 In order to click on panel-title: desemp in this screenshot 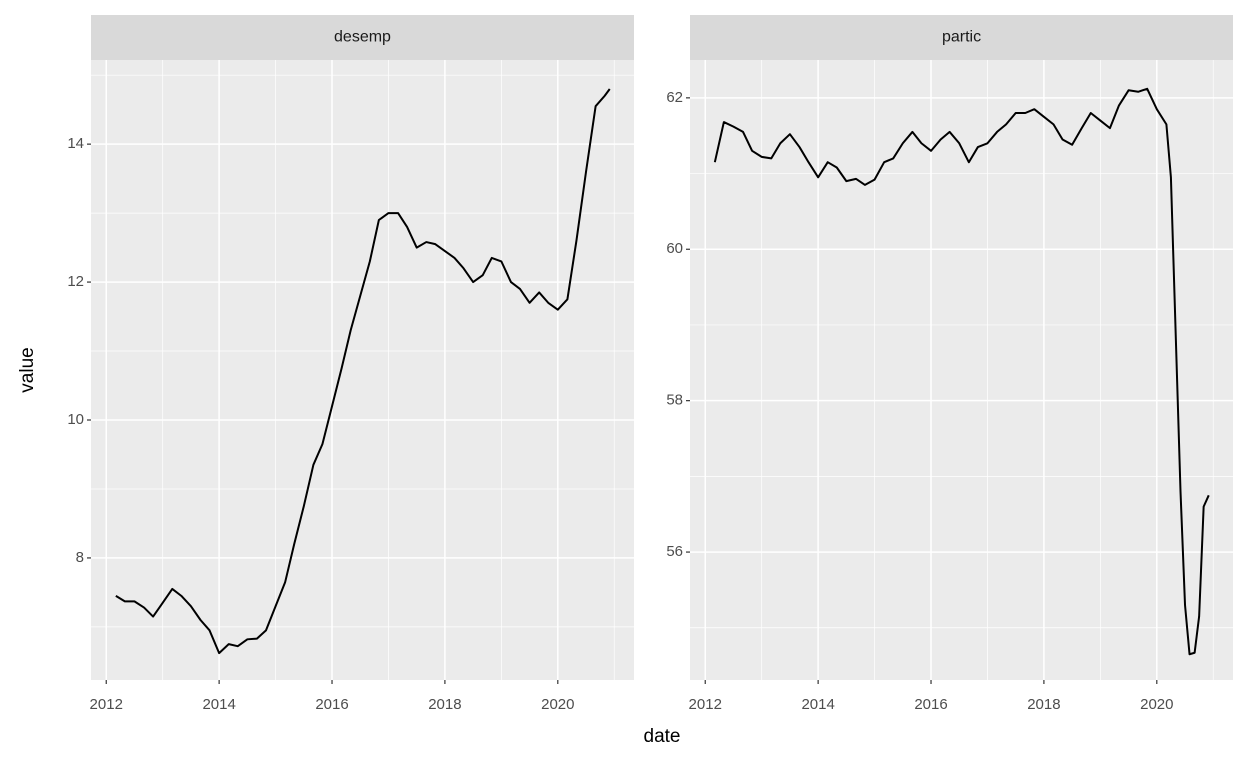, I will do `click(362, 37)`.